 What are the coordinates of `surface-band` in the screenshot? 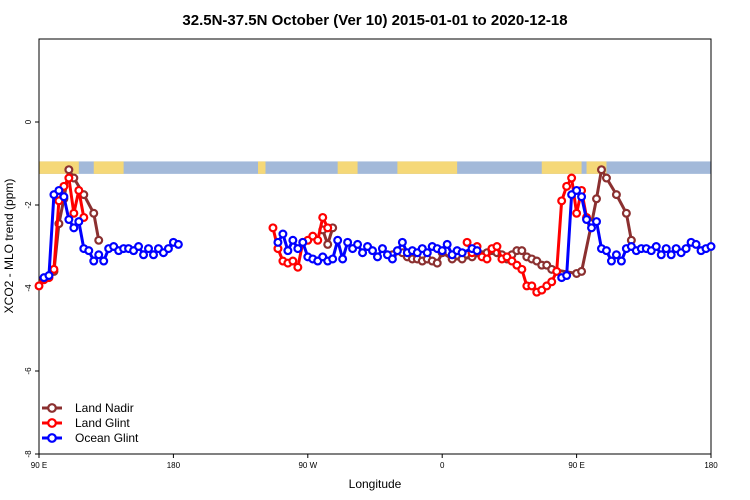 It's located at (375, 167).